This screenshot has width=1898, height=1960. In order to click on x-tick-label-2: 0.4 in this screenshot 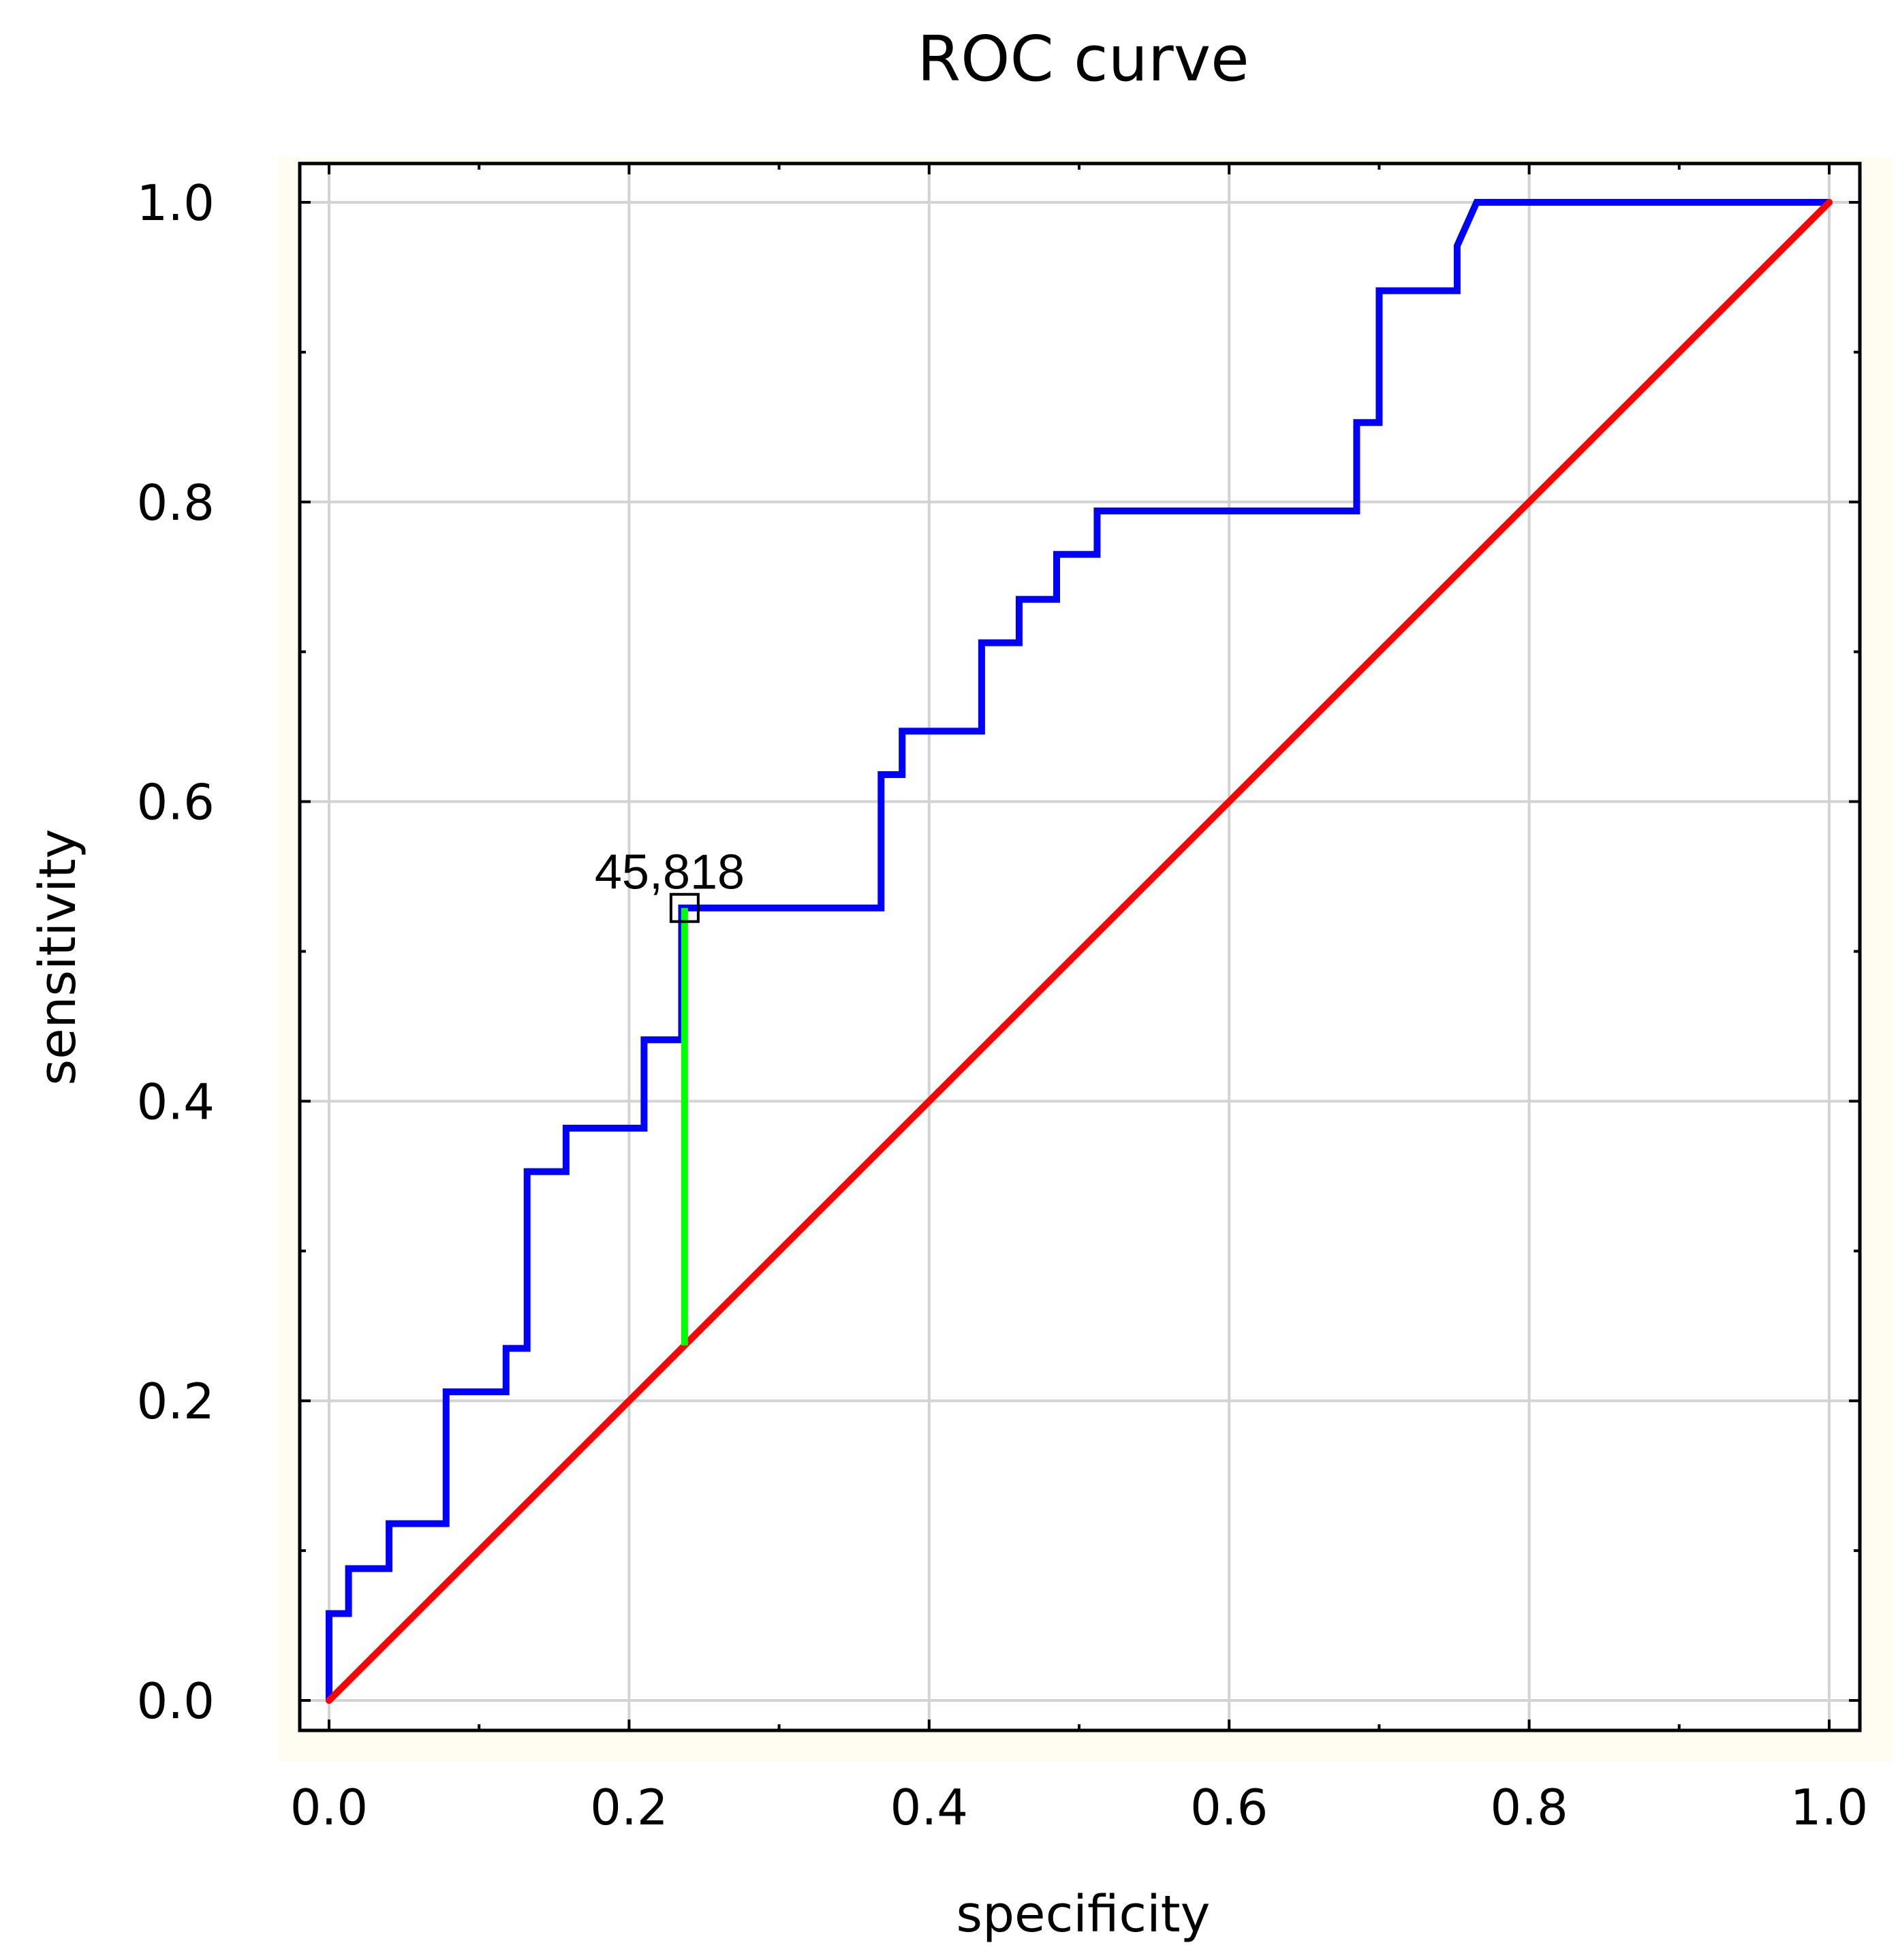, I will do `click(929, 1807)`.